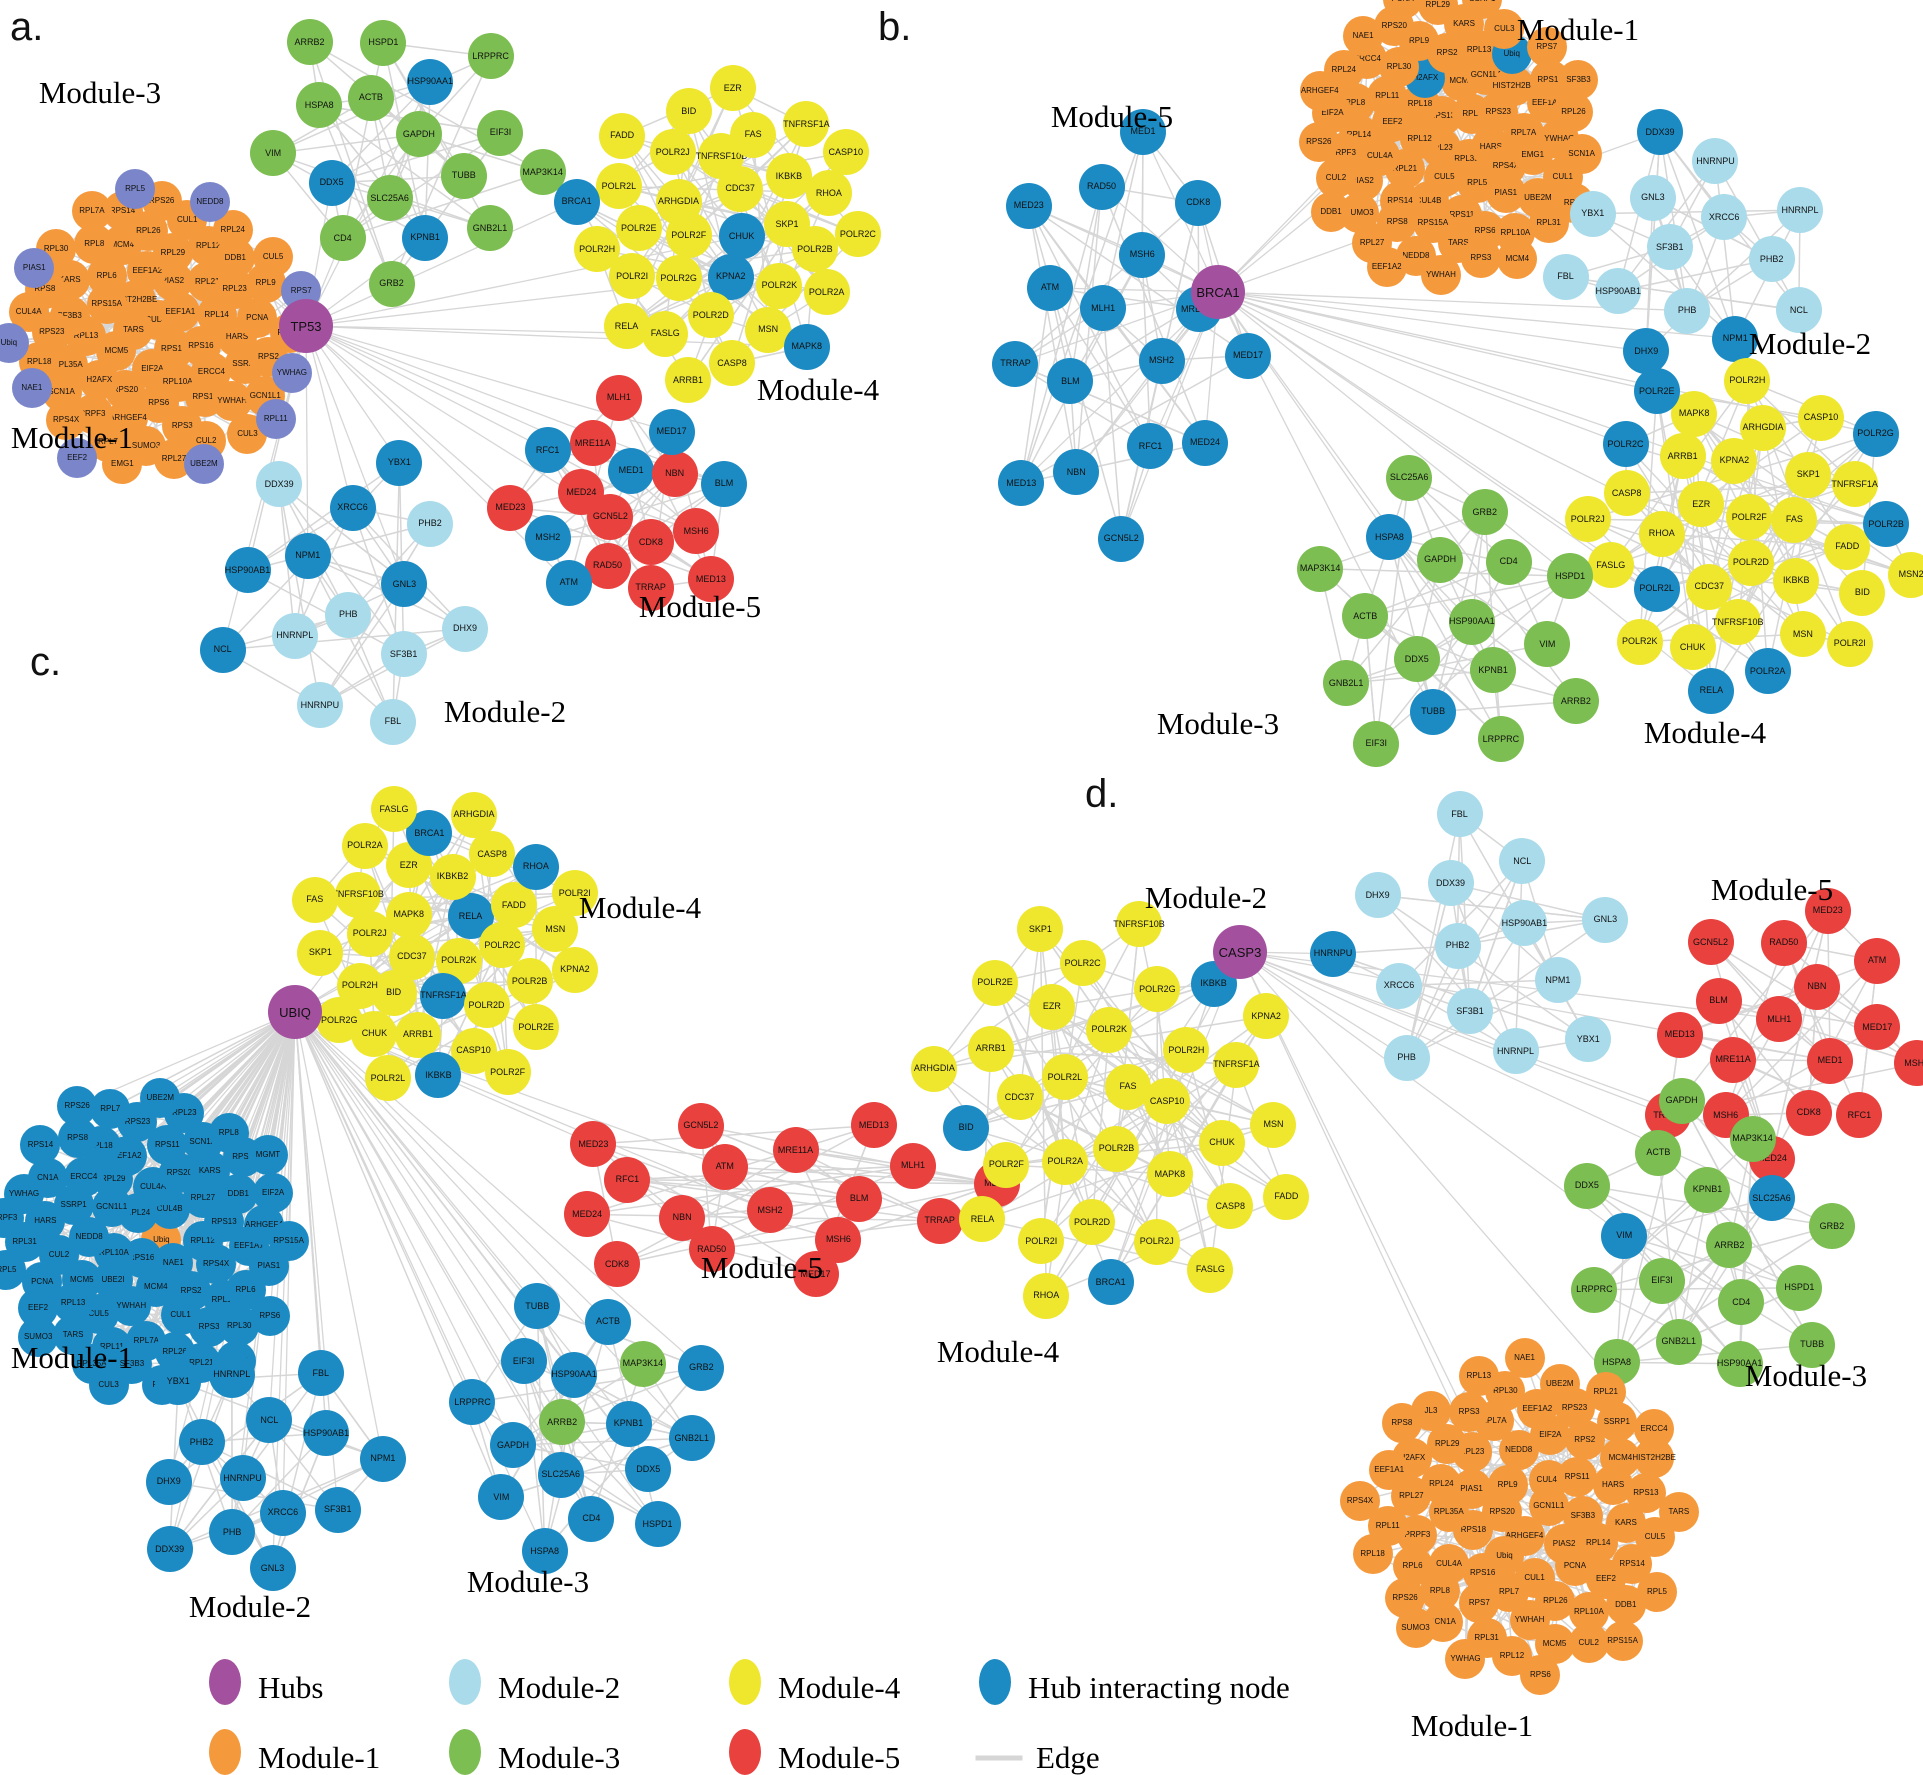 This screenshot has height=1775, width=1923. What do you see at coordinates (994, 982) in the screenshot?
I see `gene-node-polr2e: POLR2E` at bounding box center [994, 982].